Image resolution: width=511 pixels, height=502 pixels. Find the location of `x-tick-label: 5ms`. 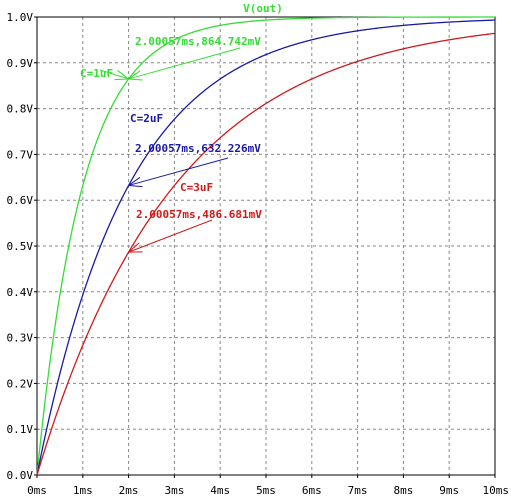

x-tick-label: 5ms is located at coordinates (266, 490).